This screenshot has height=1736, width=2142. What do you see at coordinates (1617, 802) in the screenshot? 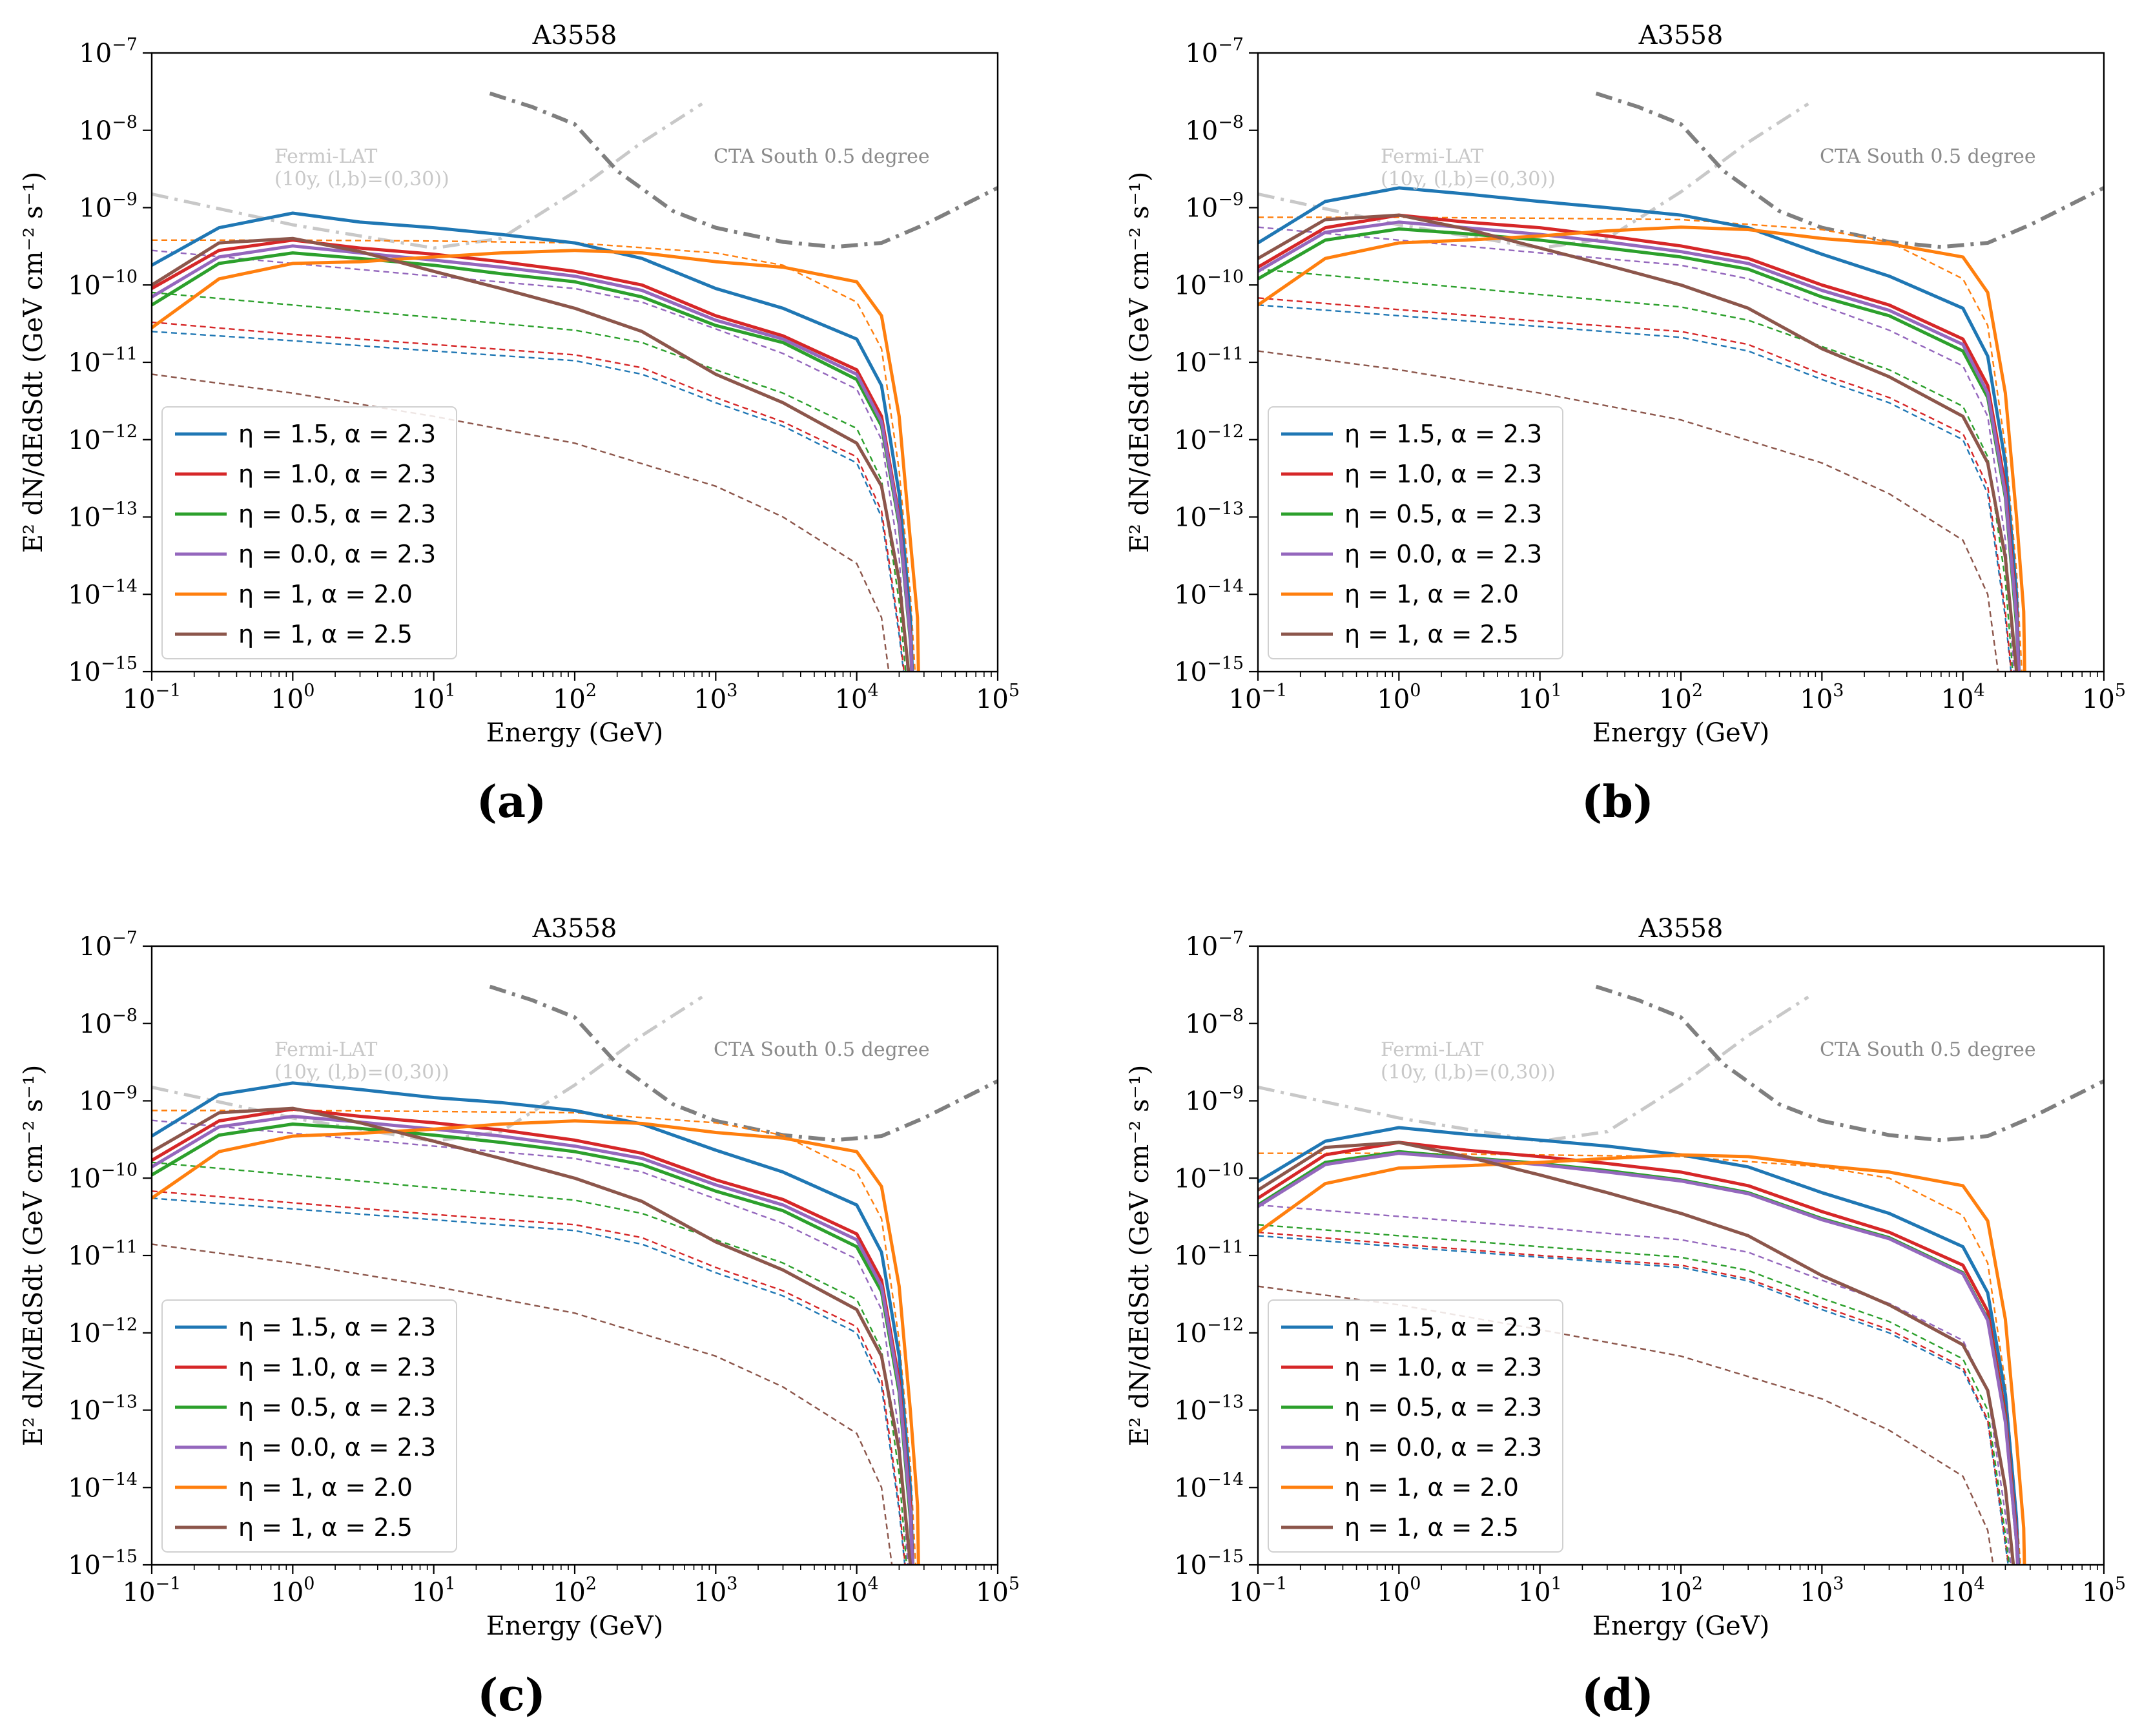
I see `panel-label: (b)` at bounding box center [1617, 802].